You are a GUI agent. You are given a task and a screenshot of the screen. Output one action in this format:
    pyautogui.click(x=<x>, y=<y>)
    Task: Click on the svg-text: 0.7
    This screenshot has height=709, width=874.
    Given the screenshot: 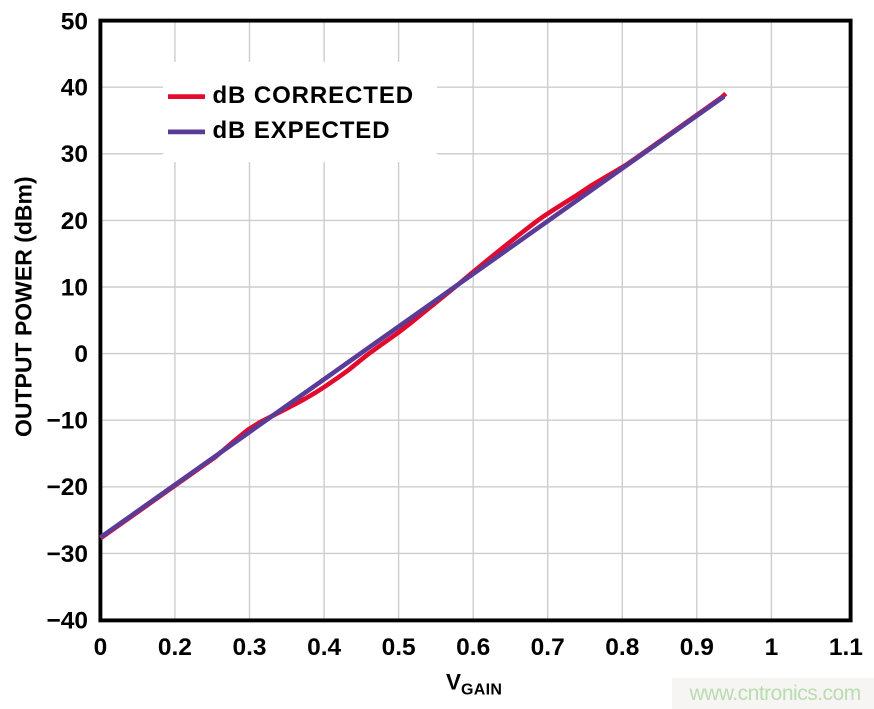 What is the action you would take?
    pyautogui.click(x=548, y=647)
    